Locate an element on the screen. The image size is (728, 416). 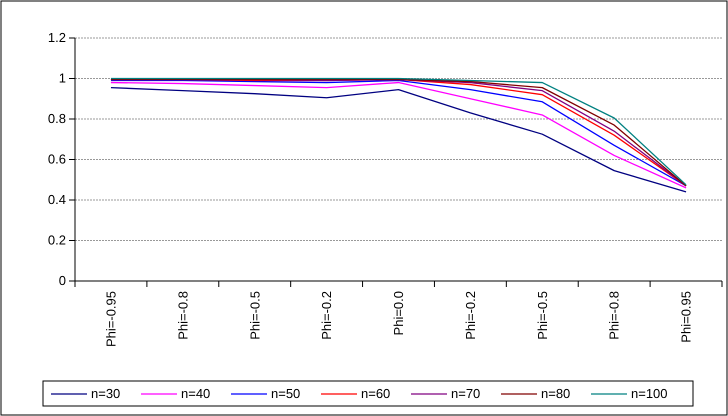
y-tick-label: 1 is located at coordinates (62, 78).